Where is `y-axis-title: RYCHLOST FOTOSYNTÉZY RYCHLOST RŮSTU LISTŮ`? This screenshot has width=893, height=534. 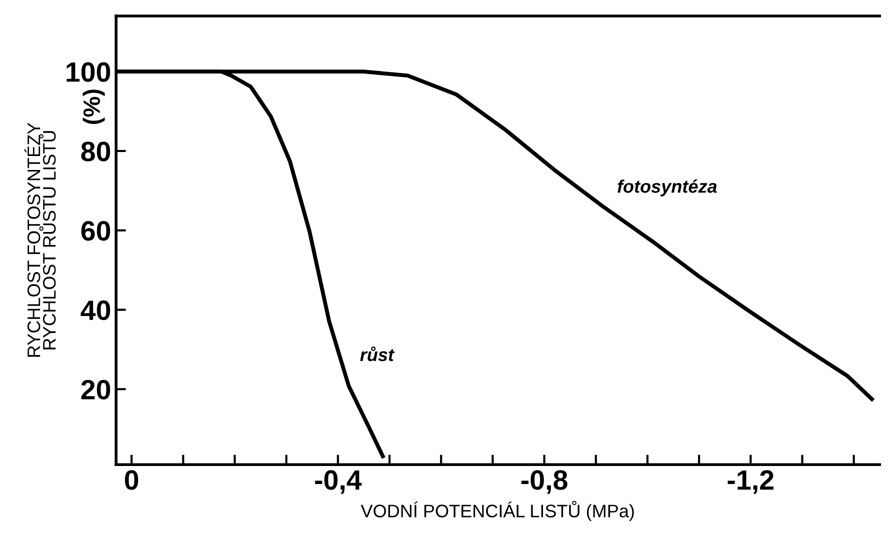 y-axis-title: RYCHLOST FOTOSYNTÉZY RYCHLOST RŮSTU LISTŮ is located at coordinates (40, 239).